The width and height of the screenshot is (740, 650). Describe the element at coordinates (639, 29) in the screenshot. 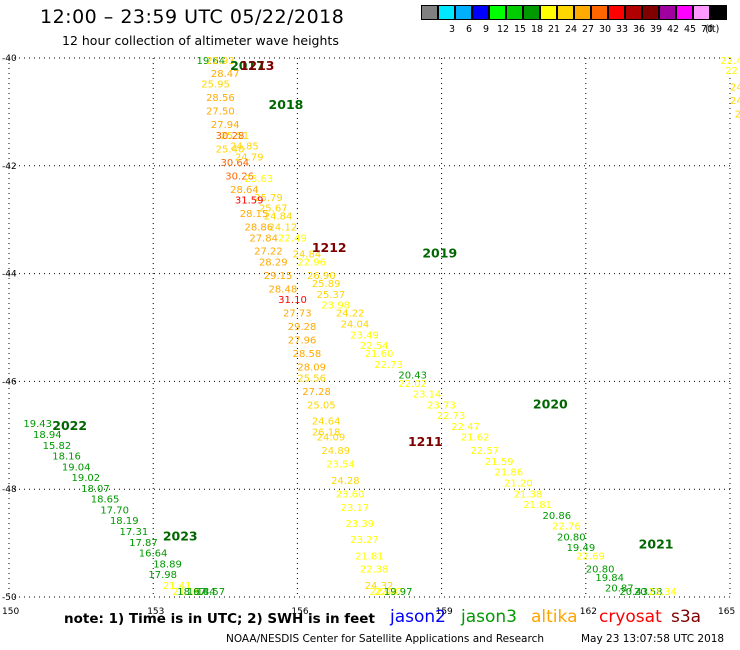

I see `legend-label: 36` at that location.